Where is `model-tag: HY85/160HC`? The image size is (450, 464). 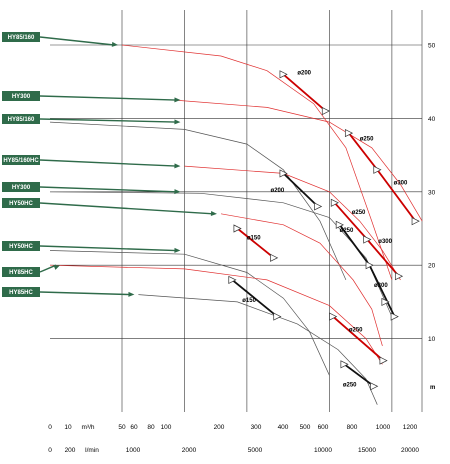 model-tag: HY85/160HC is located at coordinates (91, 162).